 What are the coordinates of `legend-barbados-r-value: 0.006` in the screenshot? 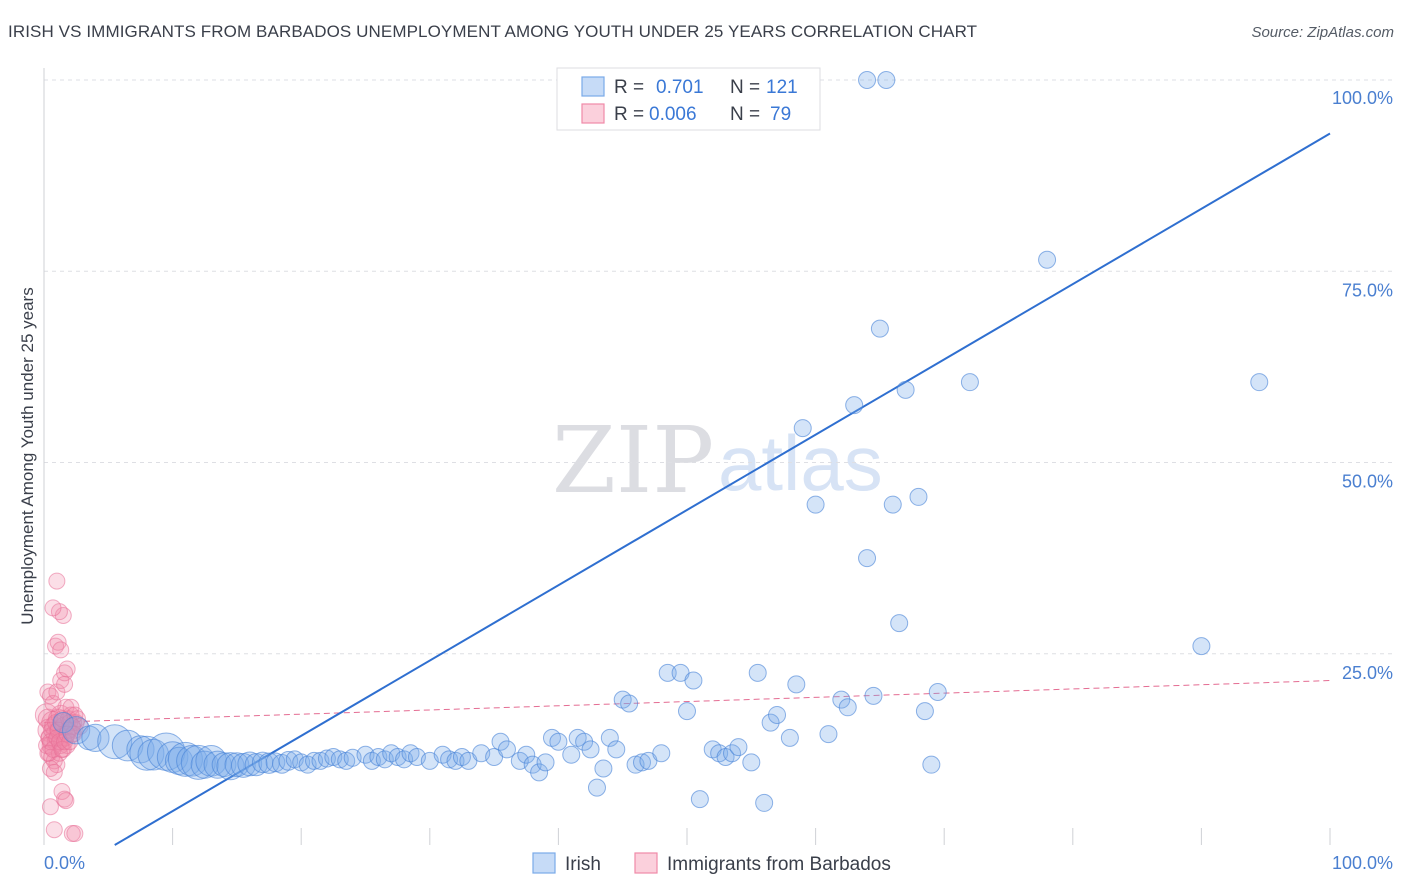 It's located at (673, 114).